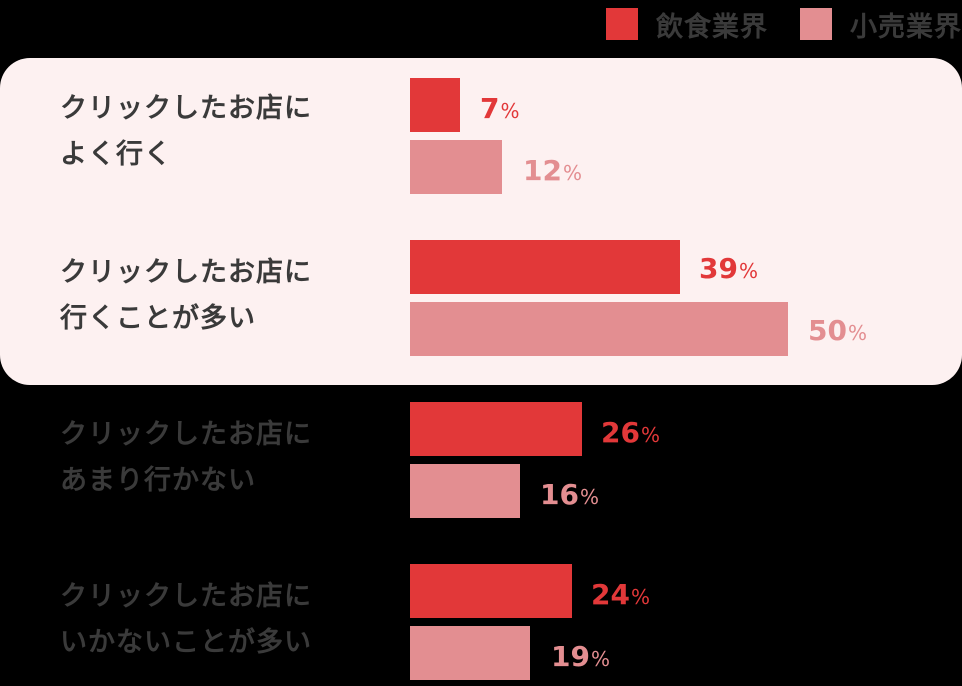  Describe the element at coordinates (569, 494) in the screenshot. I see `value-retail: 16%` at that location.